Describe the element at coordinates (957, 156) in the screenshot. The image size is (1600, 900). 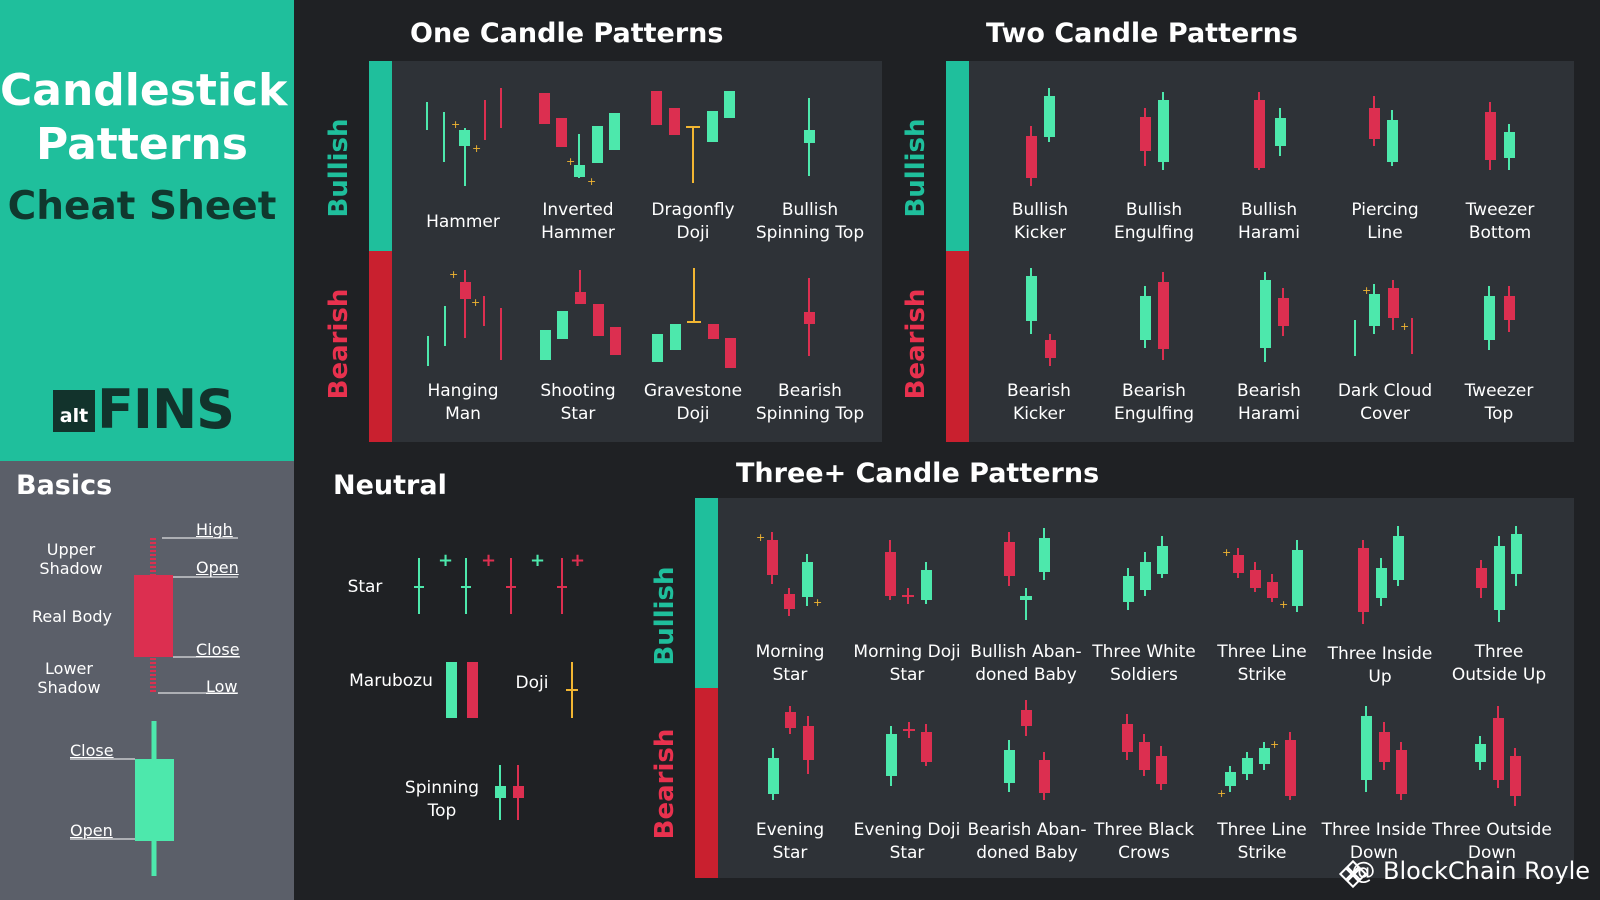
I see `two-candle-bullish-bar` at that location.